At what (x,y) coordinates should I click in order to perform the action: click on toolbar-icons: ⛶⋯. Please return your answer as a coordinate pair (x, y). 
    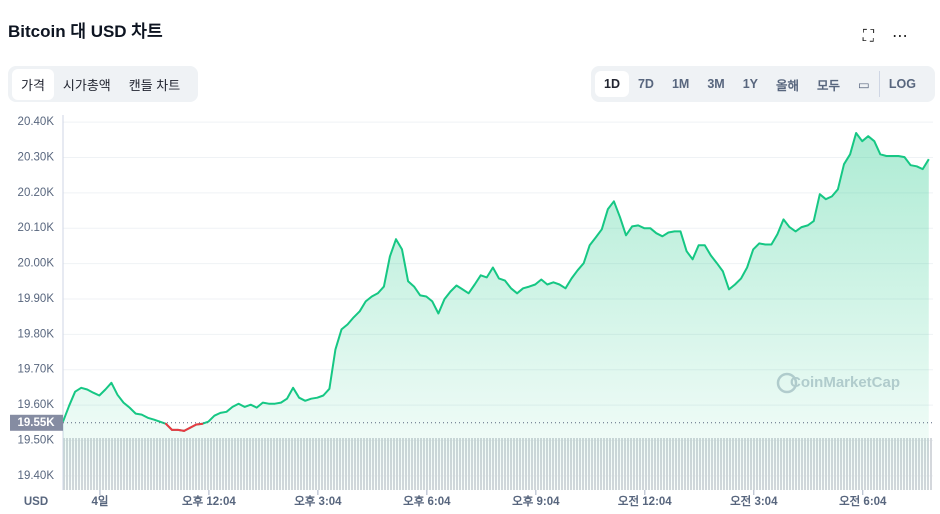
    Looking at the image, I should click on (894, 36).